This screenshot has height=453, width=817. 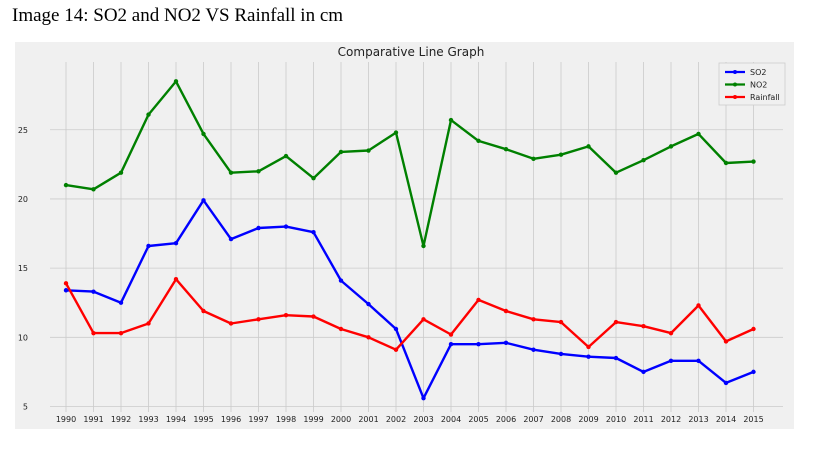 What do you see at coordinates (313, 419) in the screenshot?
I see `x-tick-label: 1999` at bounding box center [313, 419].